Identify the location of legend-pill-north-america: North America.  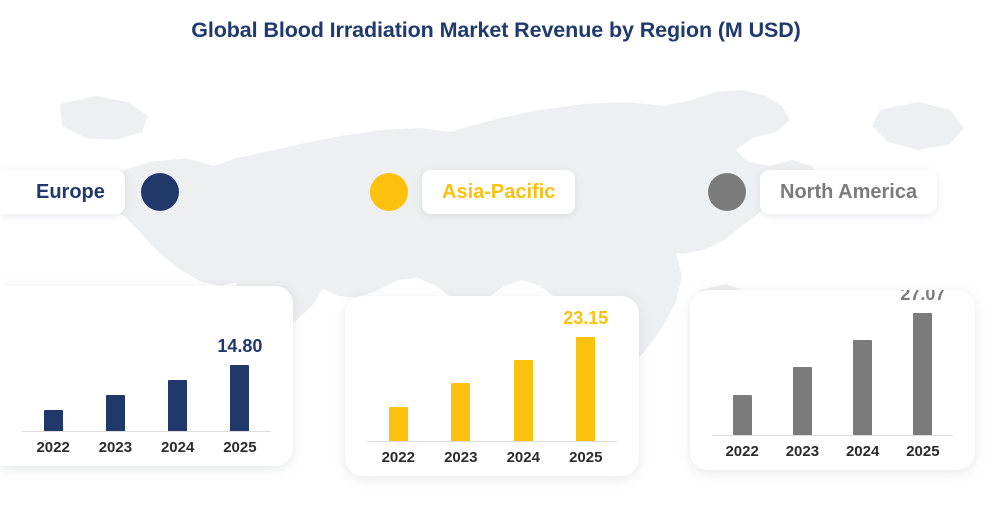
(849, 192).